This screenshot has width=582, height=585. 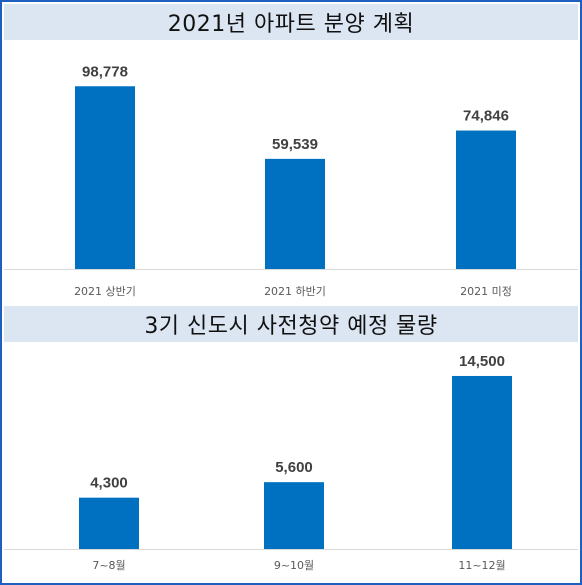 What do you see at coordinates (295, 144) in the screenshot?
I see `data-label-2: 59,539` at bounding box center [295, 144].